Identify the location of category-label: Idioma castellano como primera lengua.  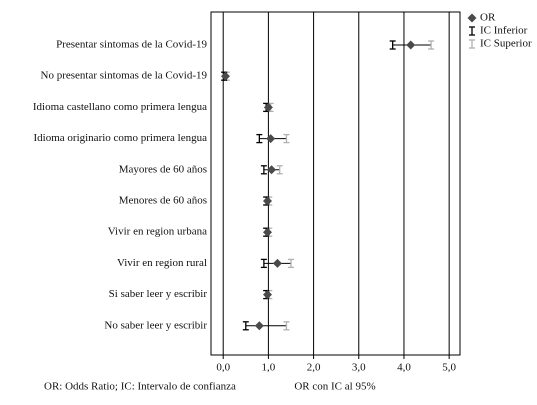
(120, 107).